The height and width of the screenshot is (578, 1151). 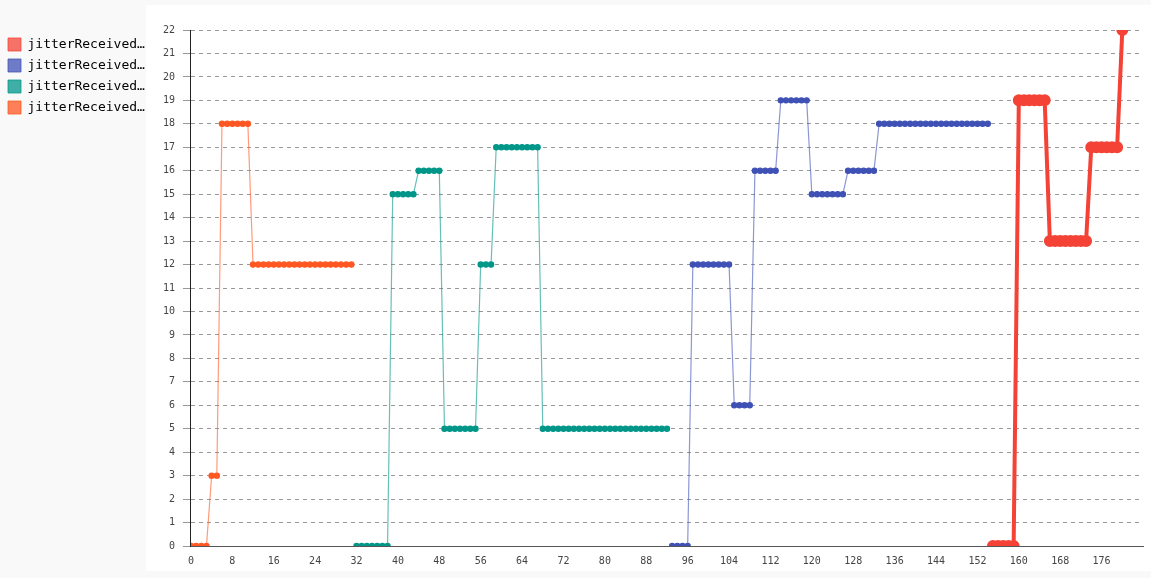 I want to click on x-tick-label: 160, so click(x=1018, y=560).